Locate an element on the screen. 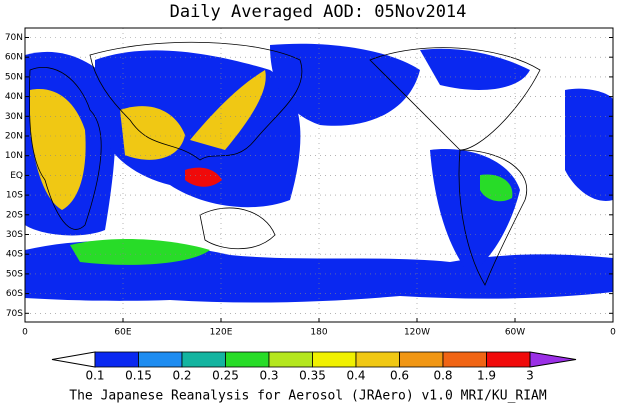 This screenshot has height=412, width=617. colorbar-label: 0.1 is located at coordinates (94, 376).